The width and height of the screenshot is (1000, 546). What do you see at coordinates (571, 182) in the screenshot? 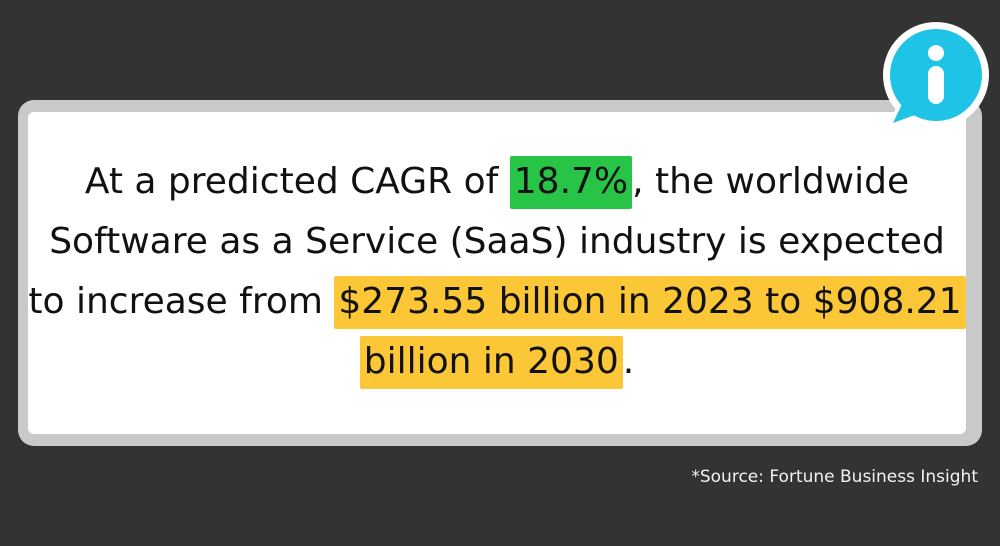
I see `cagr-highlight: 18.7%` at bounding box center [571, 182].